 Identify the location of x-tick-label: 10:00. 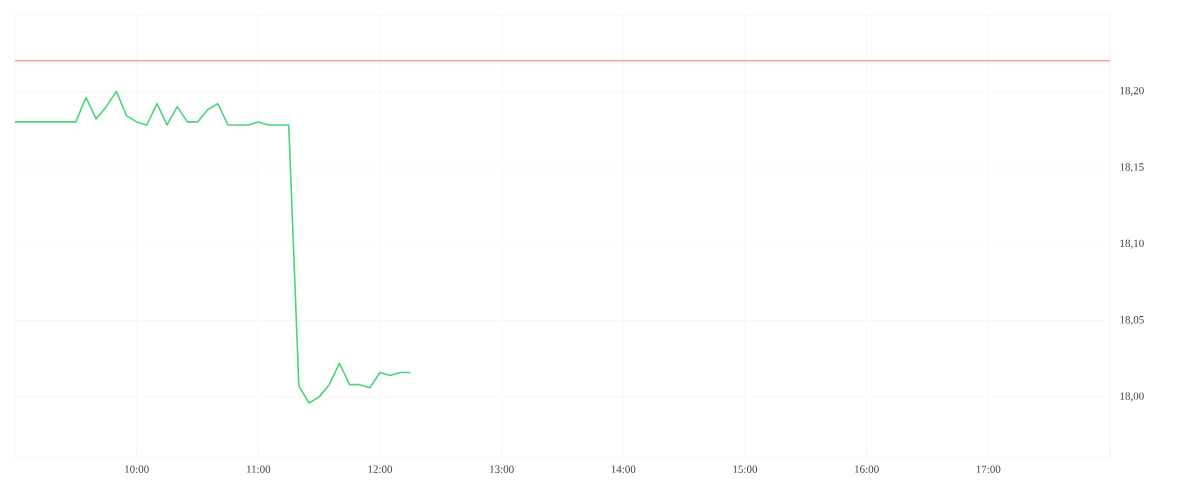
(137, 469).